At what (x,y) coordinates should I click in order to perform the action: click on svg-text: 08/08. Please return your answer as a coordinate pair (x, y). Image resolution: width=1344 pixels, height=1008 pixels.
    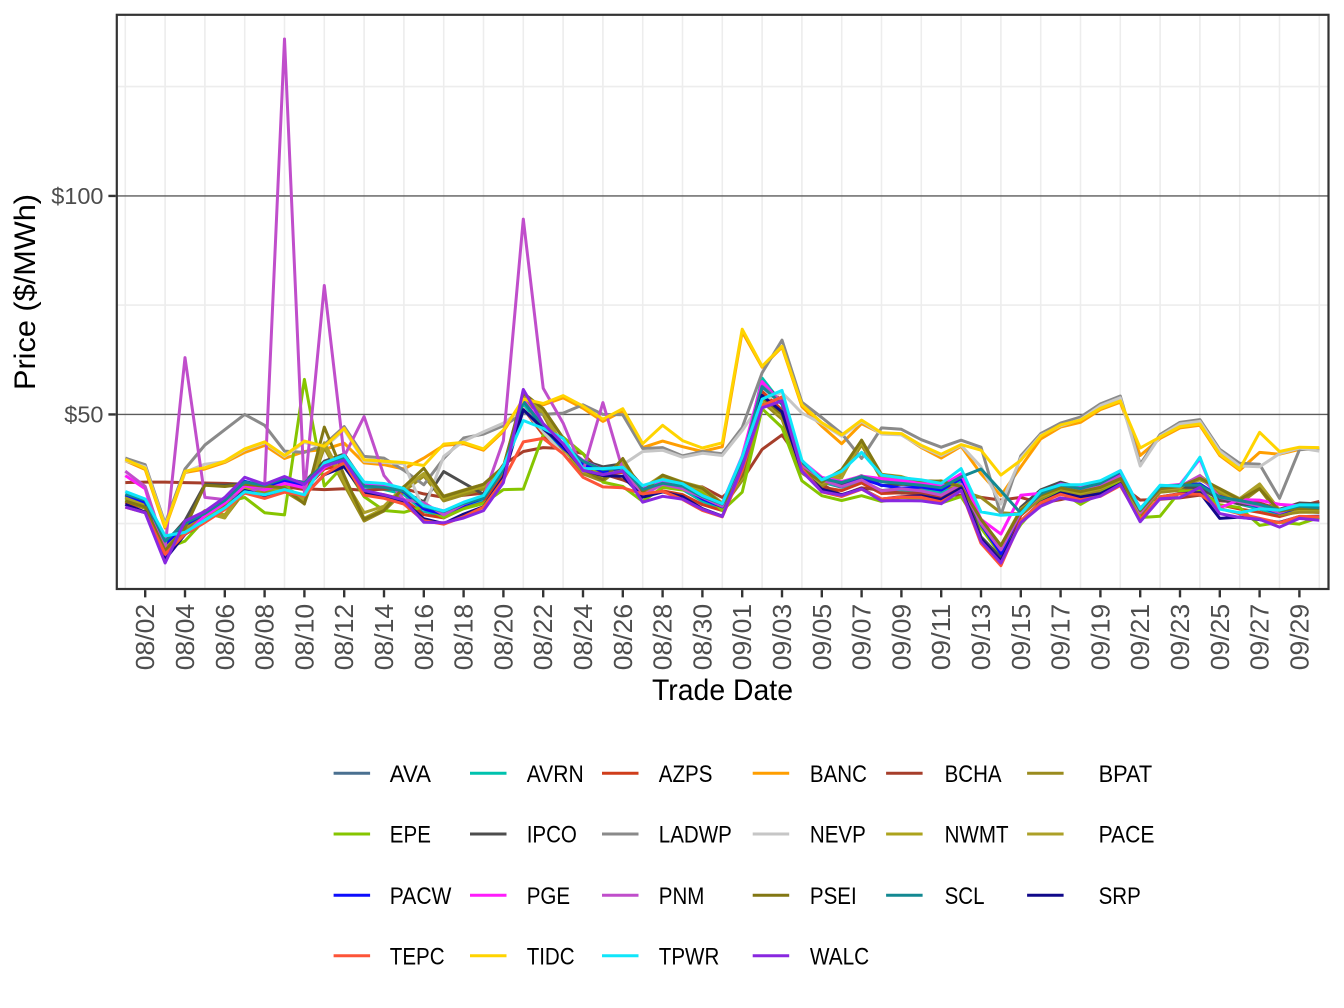
    Looking at the image, I should click on (265, 637).